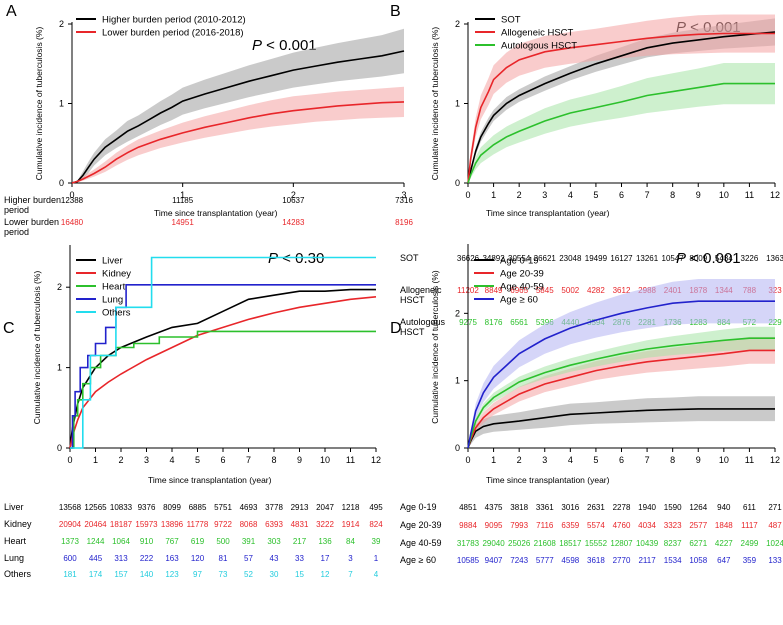  What do you see at coordinates (511, 20) in the screenshot?
I see `legend-label: SOT` at bounding box center [511, 20].